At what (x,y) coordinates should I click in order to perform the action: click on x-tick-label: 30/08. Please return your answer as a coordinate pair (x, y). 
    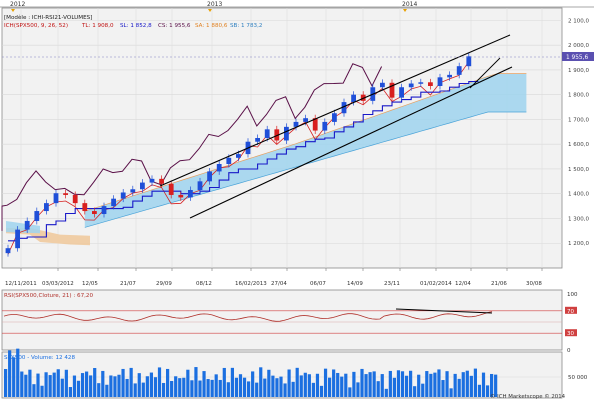
    Looking at the image, I should click on (534, 284).